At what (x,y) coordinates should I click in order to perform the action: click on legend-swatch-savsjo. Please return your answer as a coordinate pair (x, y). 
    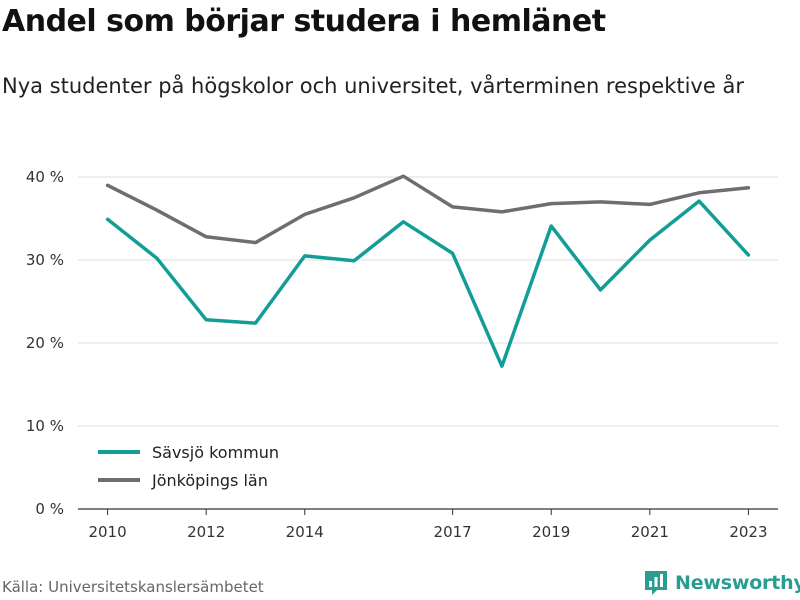
    Looking at the image, I should click on (119, 452).